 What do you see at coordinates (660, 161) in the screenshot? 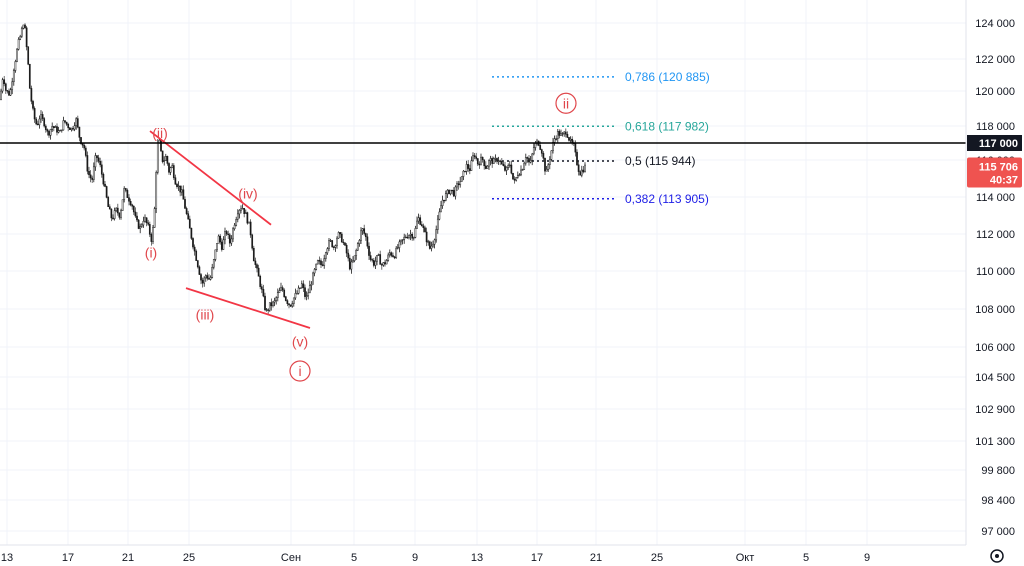
I see `fib-level-label: 0,5 (115 944)` at bounding box center [660, 161].